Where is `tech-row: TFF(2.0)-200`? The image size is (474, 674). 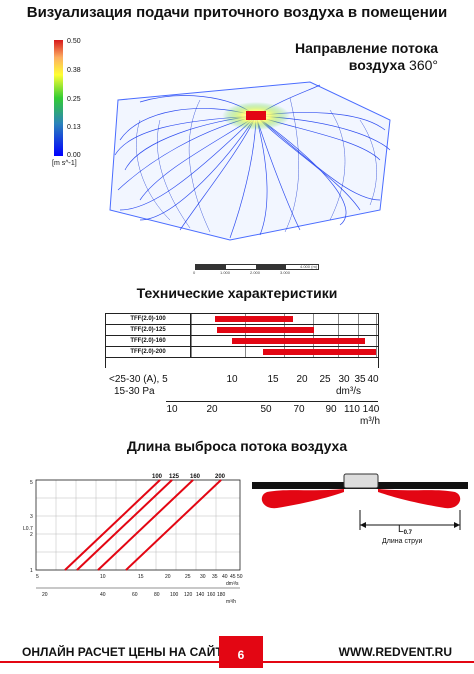
tech-row: TFF(2.0)-200 is located at coordinates (242, 352).